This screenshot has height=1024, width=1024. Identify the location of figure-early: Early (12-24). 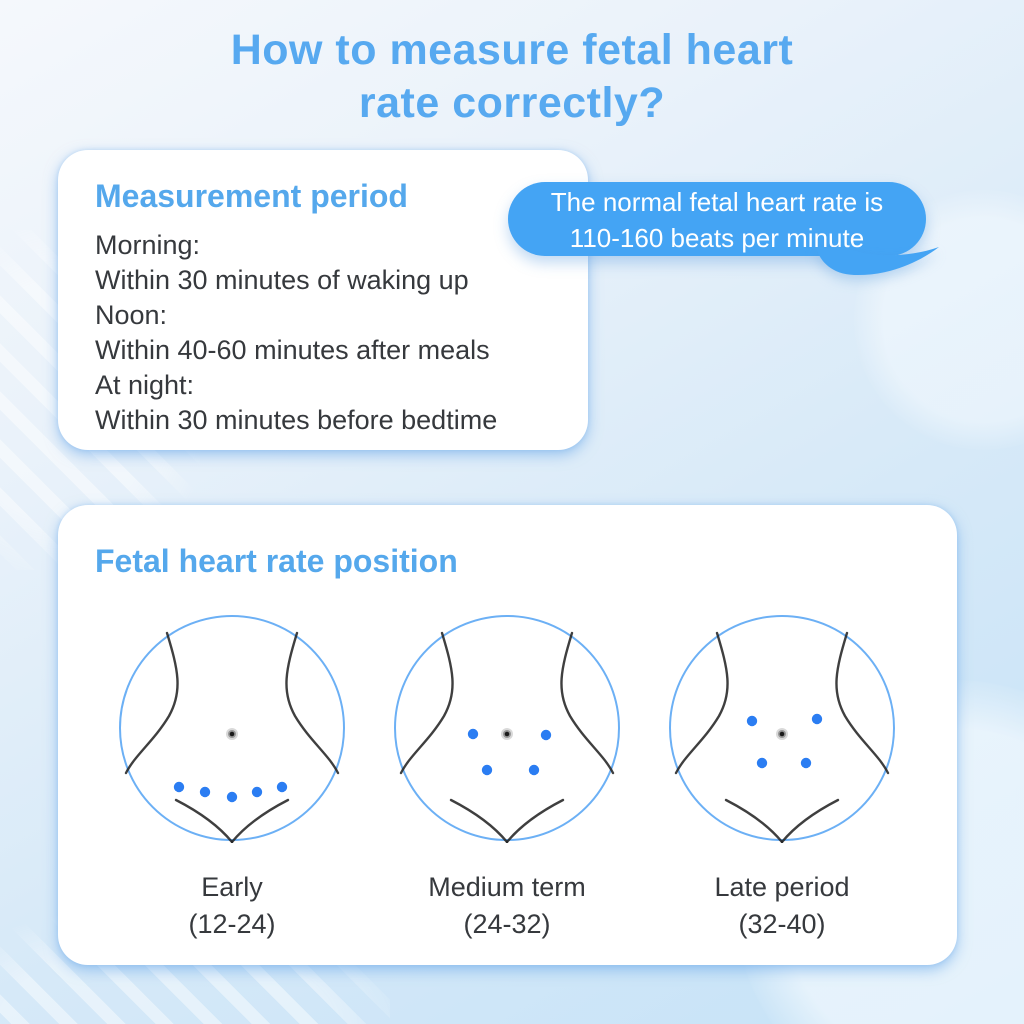
(232, 778).